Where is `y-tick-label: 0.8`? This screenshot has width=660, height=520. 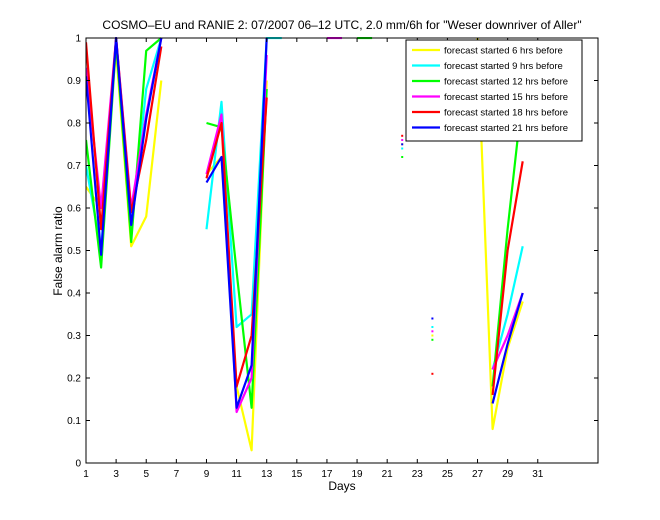 y-tick-label: 0.8 is located at coordinates (74, 124).